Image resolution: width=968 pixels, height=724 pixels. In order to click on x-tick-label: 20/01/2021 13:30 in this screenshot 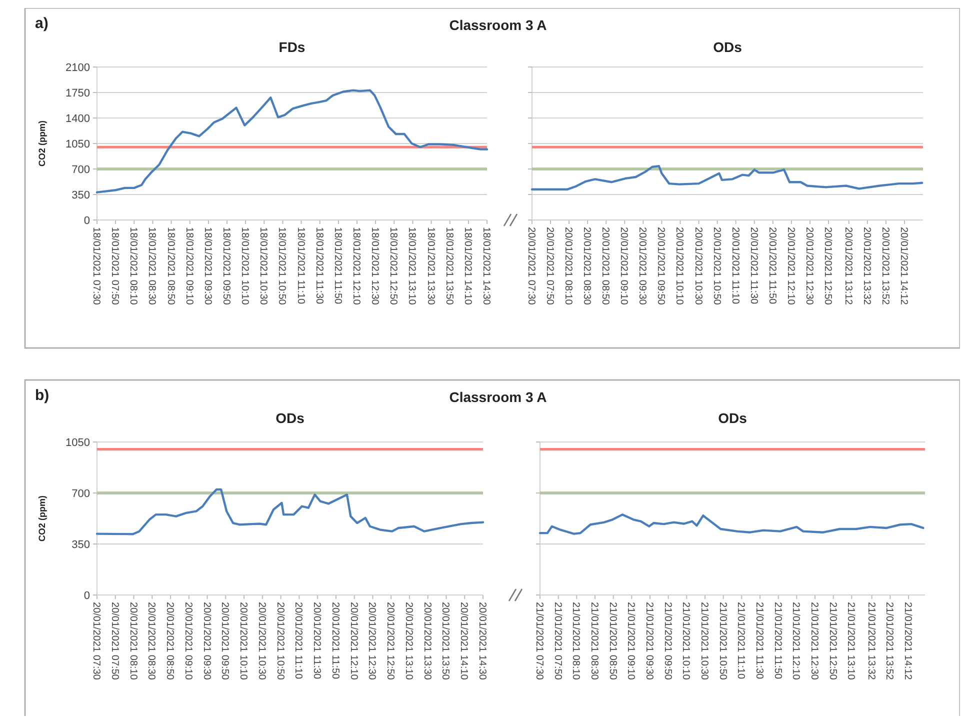, I will do `click(426, 641)`.